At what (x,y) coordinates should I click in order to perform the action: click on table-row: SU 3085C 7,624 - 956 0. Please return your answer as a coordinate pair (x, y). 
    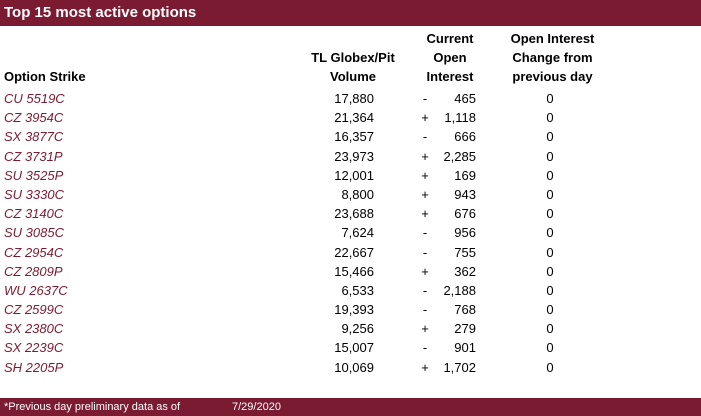
    Looking at the image, I should click on (350, 233).